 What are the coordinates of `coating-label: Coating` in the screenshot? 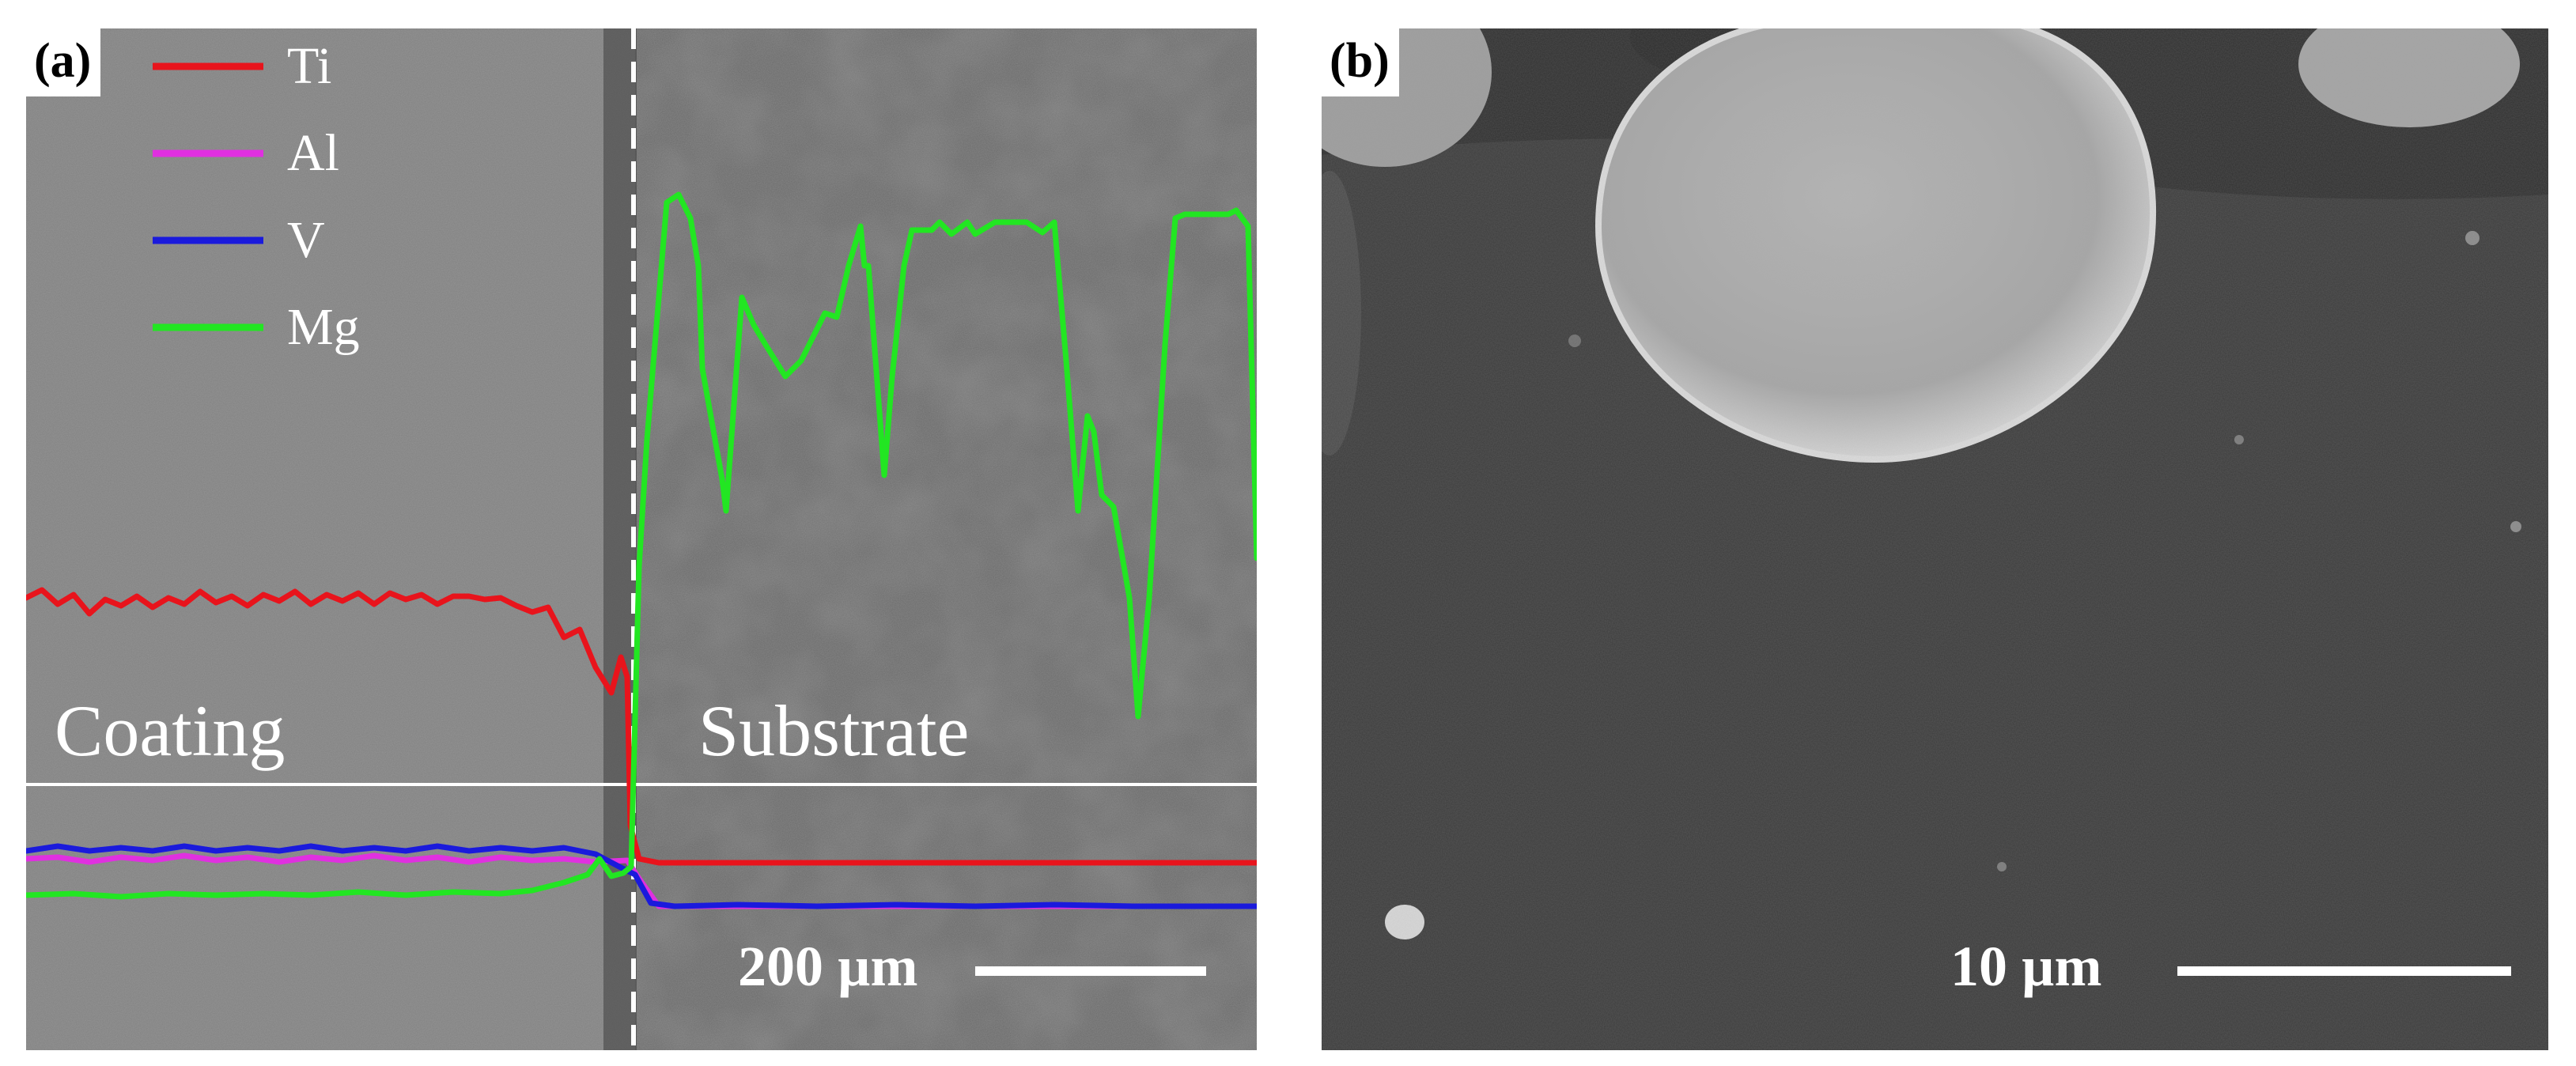 It's located at (171, 730).